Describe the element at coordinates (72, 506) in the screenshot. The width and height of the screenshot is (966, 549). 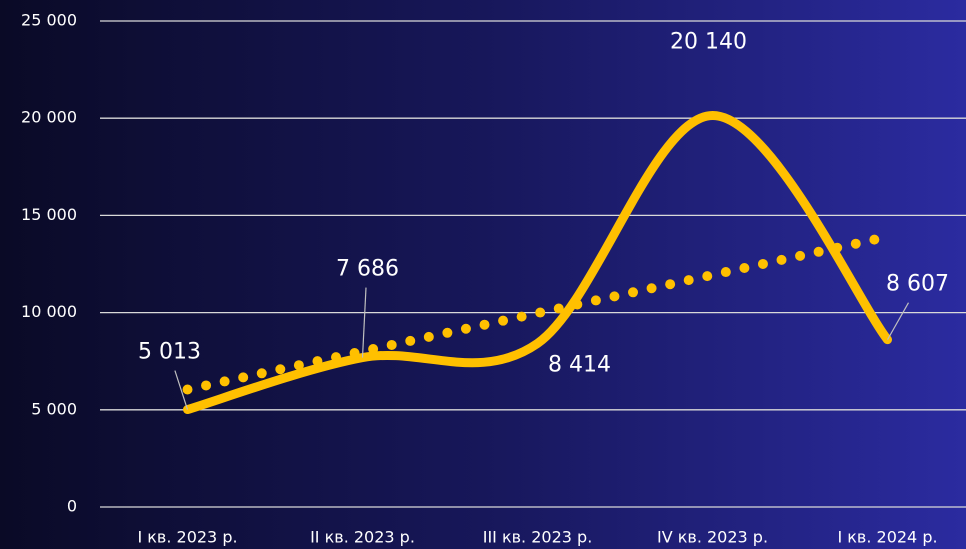
I see `y-tick-label: 0` at that location.